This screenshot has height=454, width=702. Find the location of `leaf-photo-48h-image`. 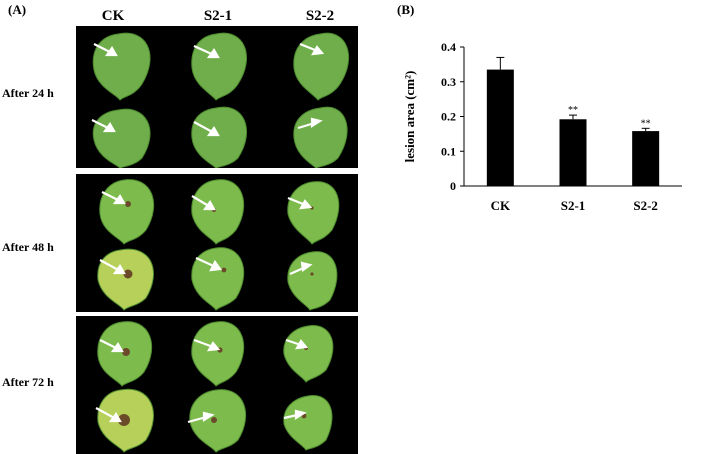

leaf-photo-48h-image is located at coordinates (218, 245).